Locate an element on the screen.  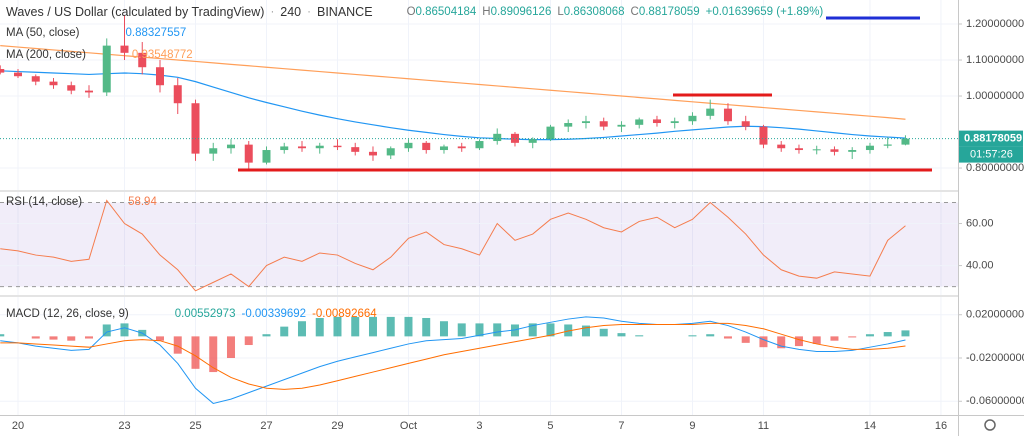
y-tick-label: 0.80000000 is located at coordinates (995, 168).